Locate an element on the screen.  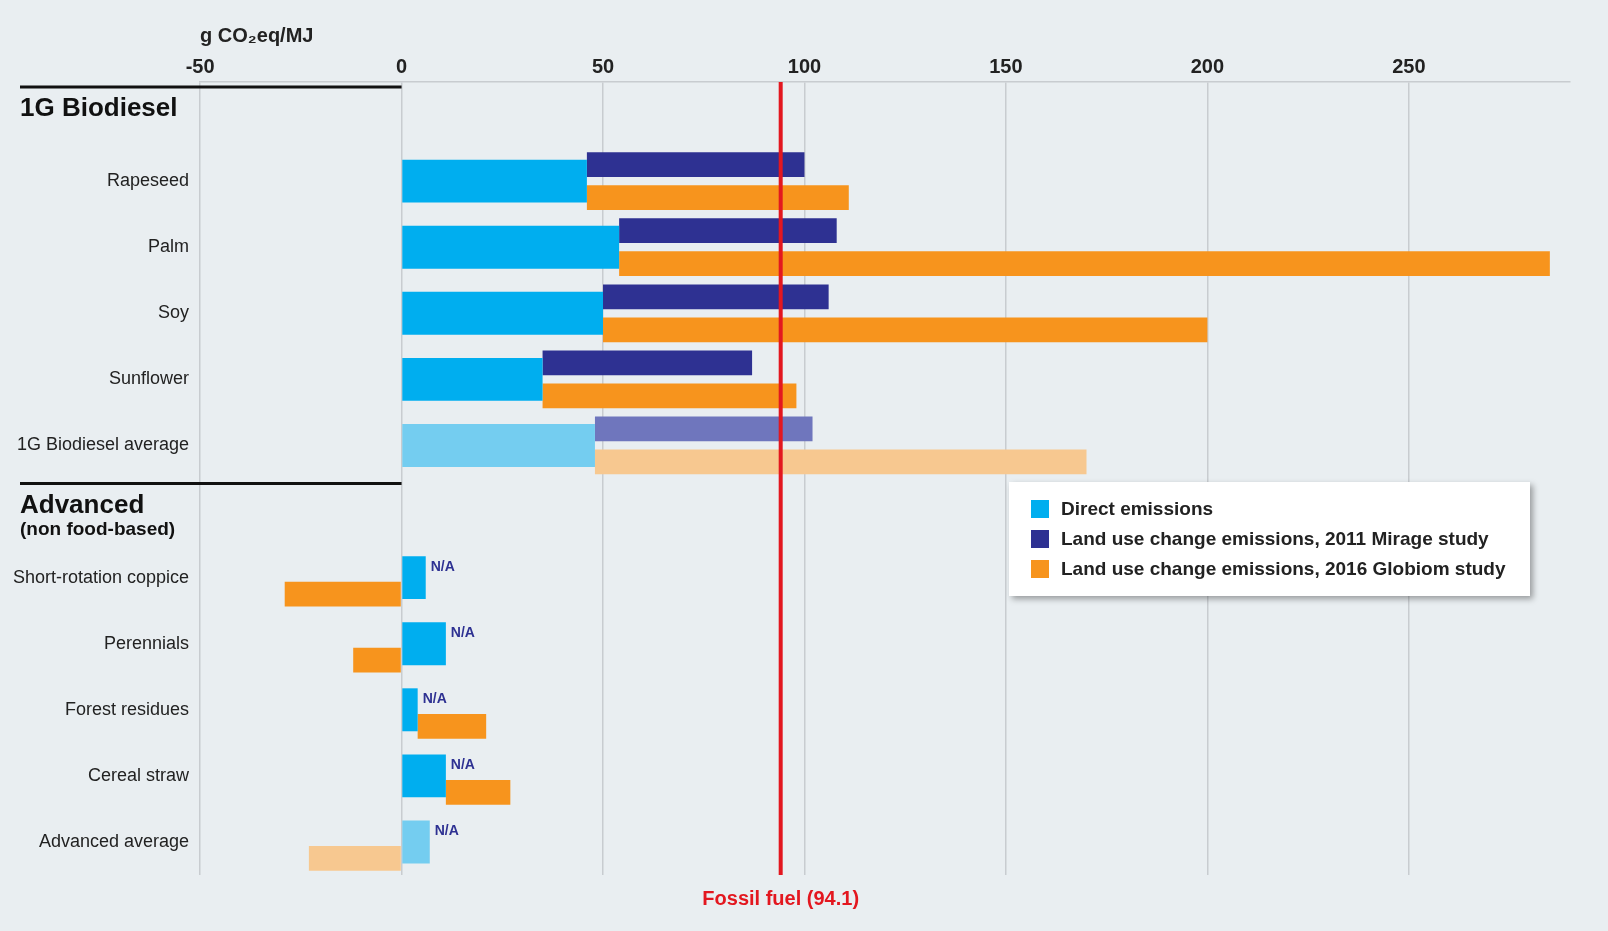
x-tick-label: -50 is located at coordinates (200, 65).